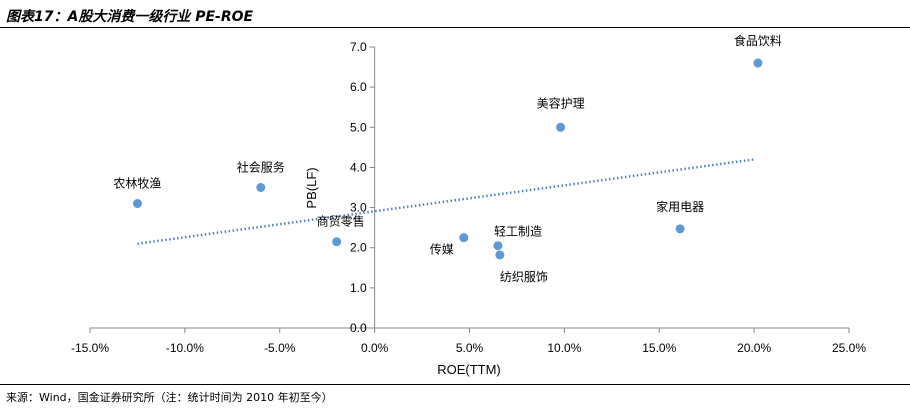 The image size is (910, 410). I want to click on point-label: 食品饮料, so click(758, 40).